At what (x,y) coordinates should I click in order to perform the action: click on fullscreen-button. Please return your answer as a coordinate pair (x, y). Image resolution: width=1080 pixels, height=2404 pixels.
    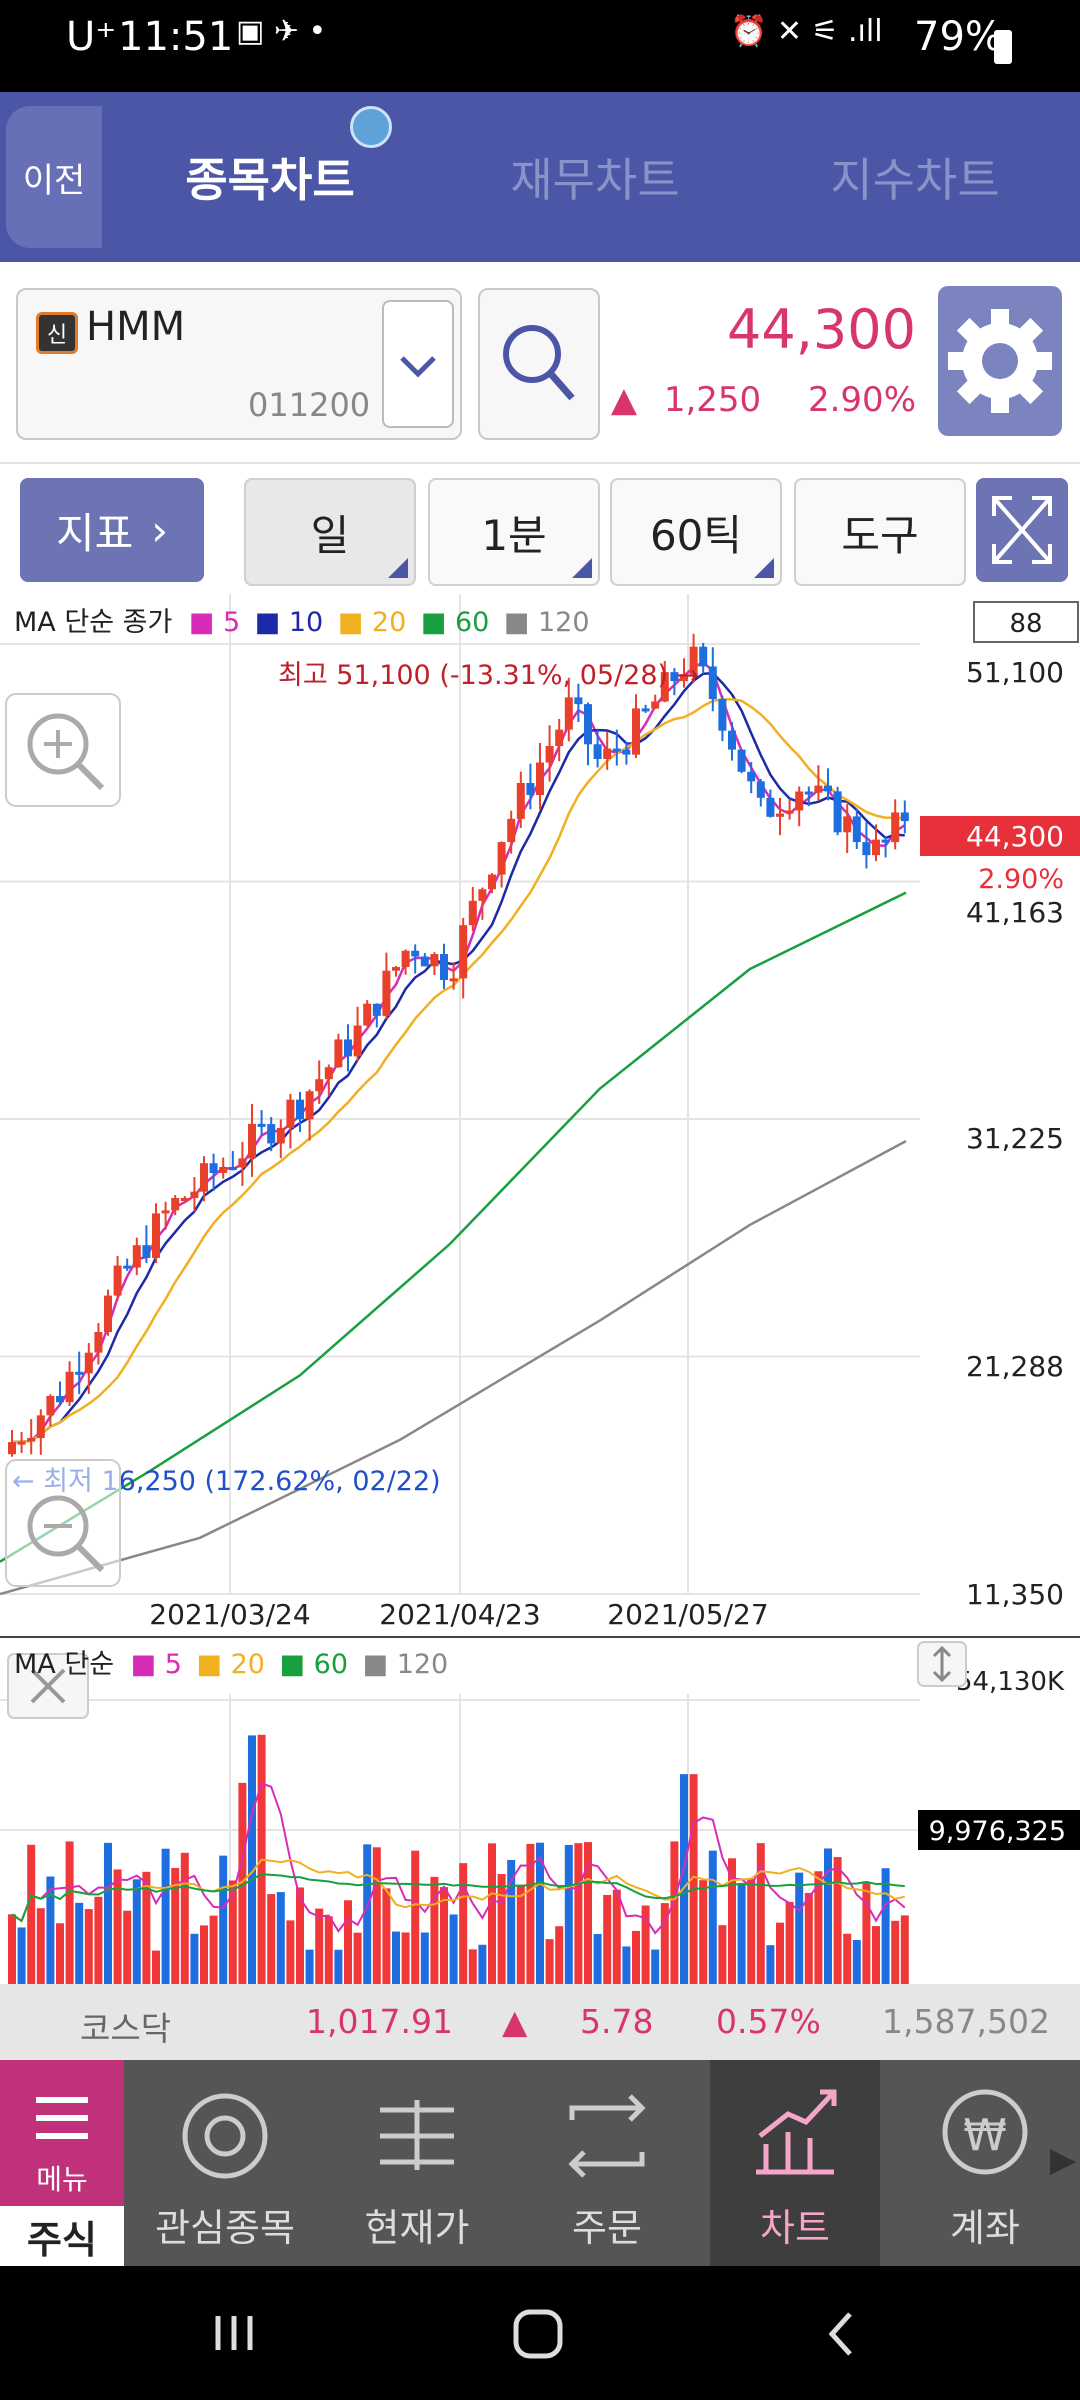
    Looking at the image, I should click on (1022, 530).